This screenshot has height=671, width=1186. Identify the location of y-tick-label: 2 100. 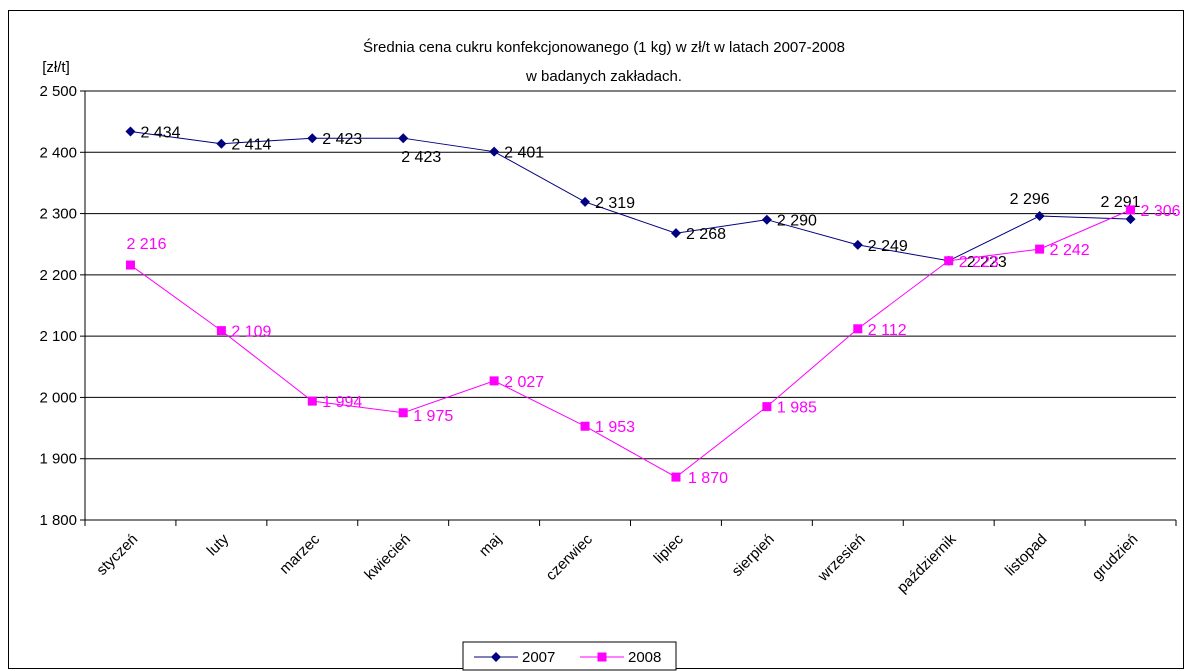
(58, 336).